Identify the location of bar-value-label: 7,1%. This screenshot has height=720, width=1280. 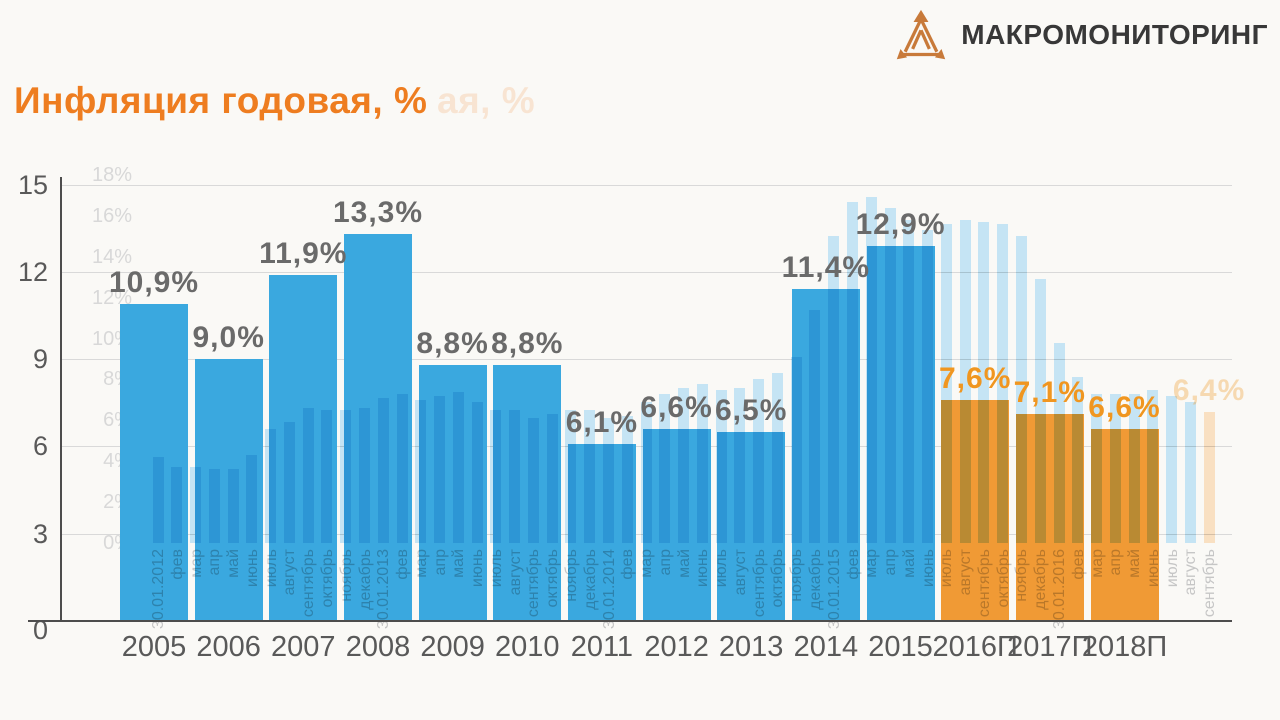
(1049, 393).